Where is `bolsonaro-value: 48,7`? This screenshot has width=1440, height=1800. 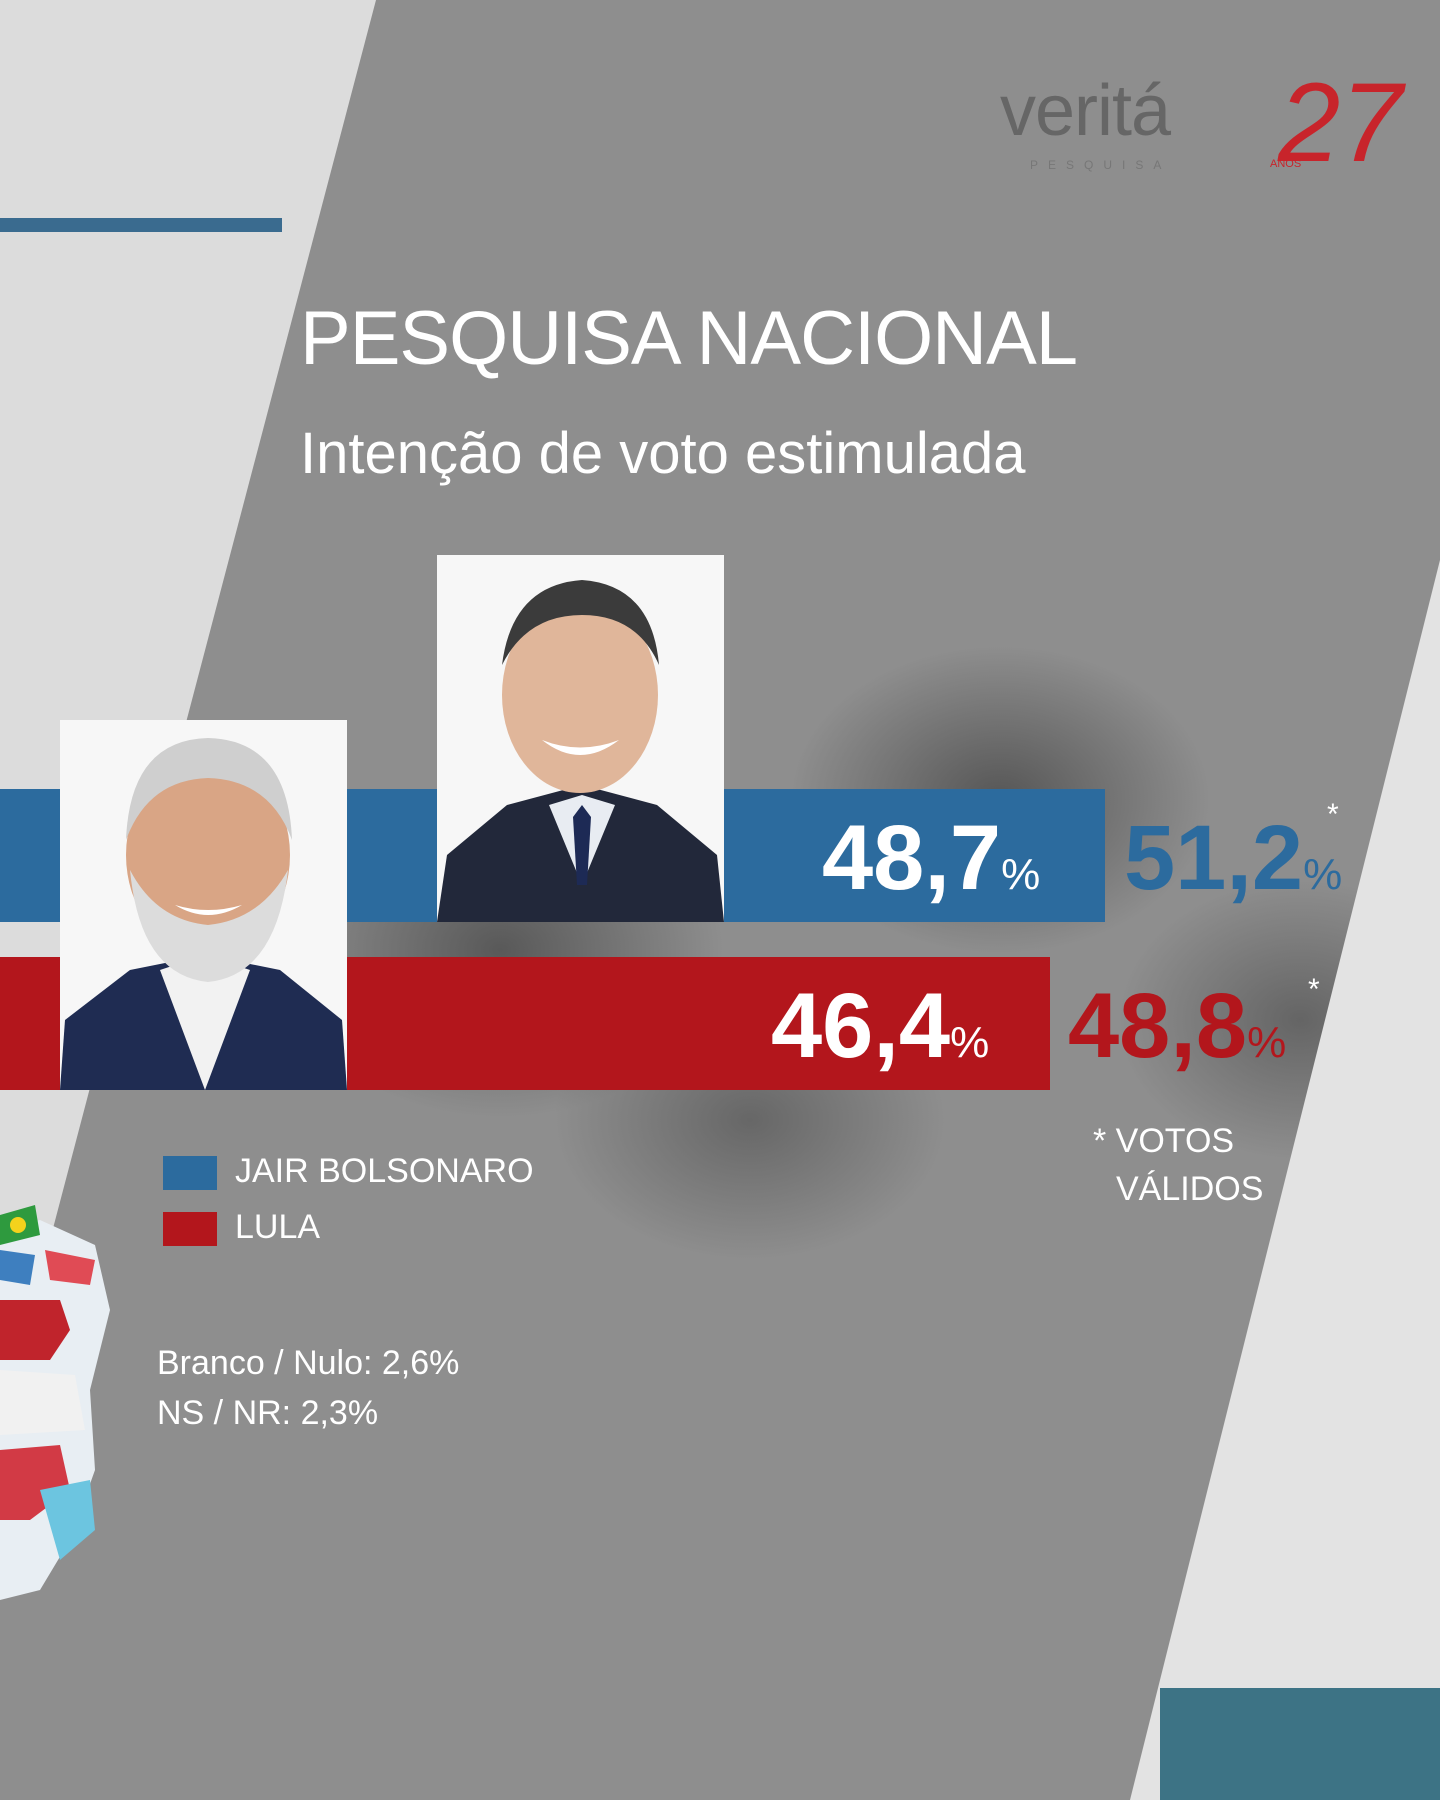
bolsonaro-value: 48,7 is located at coordinates (912, 858).